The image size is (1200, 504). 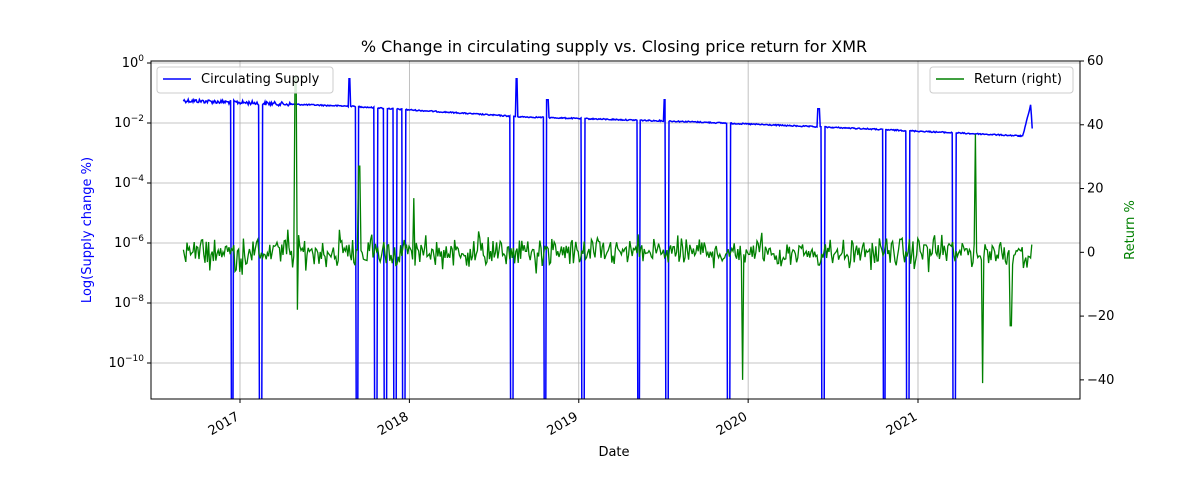 I want to click on x-axis-ticks: 2017 2018 2019 2020 2021, so click(x=563, y=419).